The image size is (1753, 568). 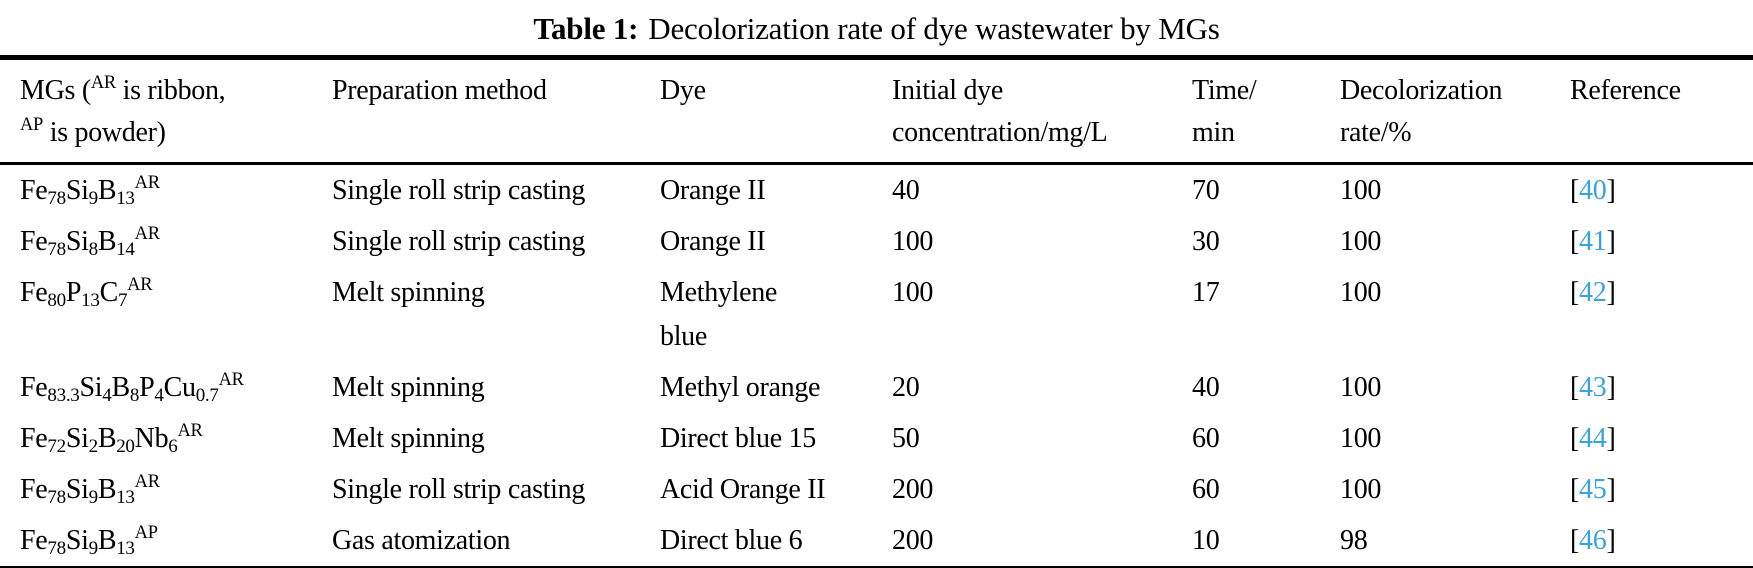 I want to click on cell-dye: Direct blue 6, so click(x=731, y=540).